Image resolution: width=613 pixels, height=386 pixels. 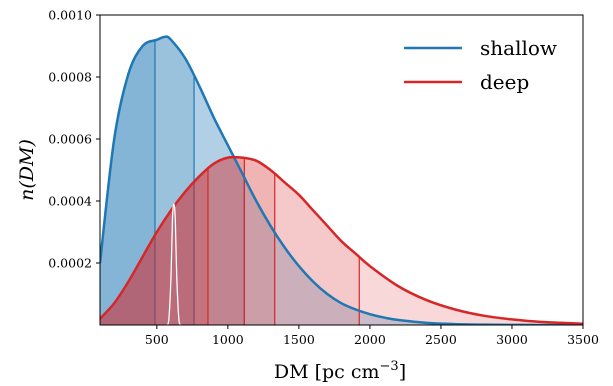 I want to click on x-axis-label: DM [pc cm−3], so click(x=340, y=371).